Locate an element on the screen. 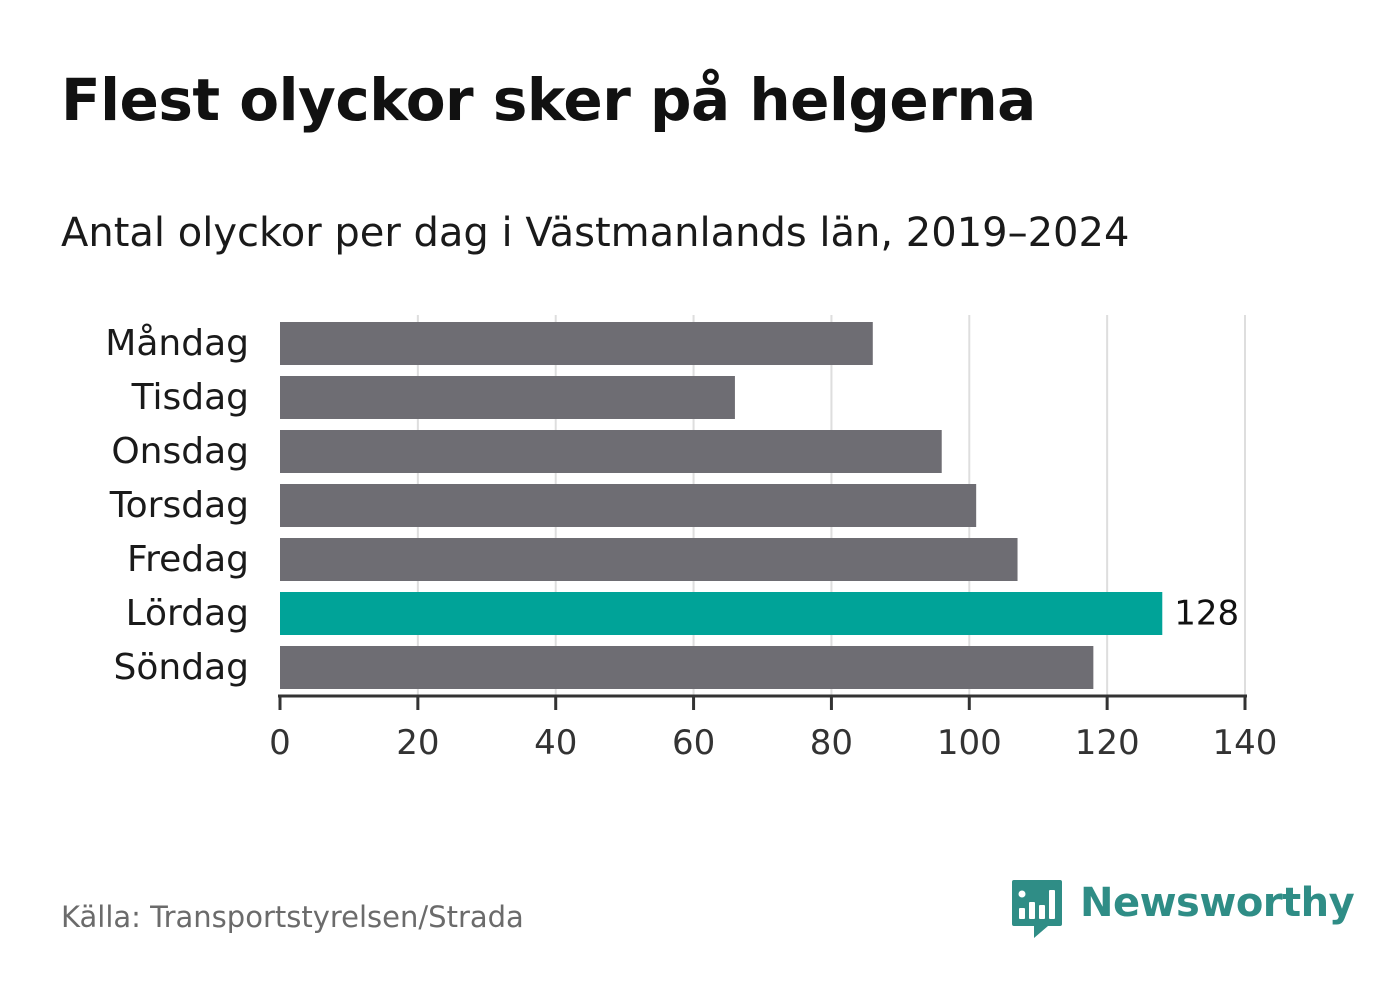 The height and width of the screenshot is (999, 1382). x-tick-label: 60 is located at coordinates (693, 743).